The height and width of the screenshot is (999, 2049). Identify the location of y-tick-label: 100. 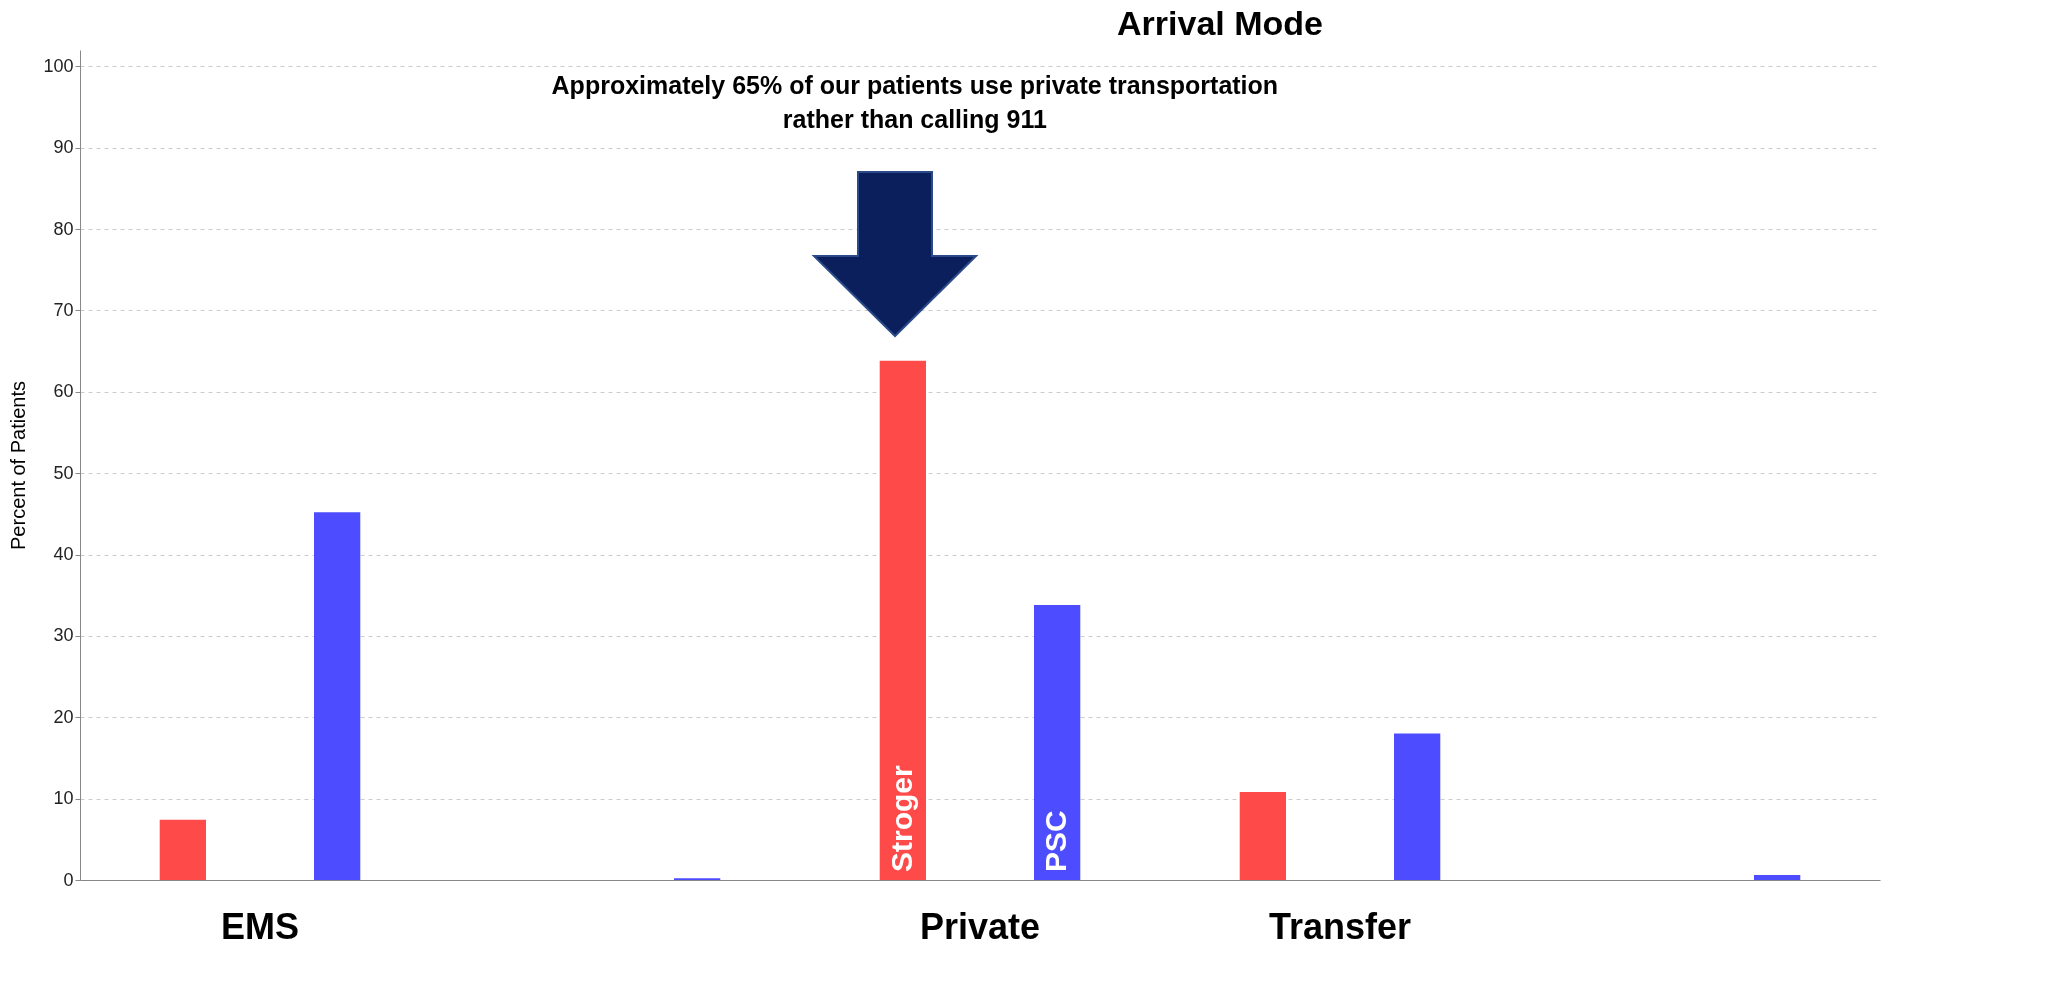
(58, 65).